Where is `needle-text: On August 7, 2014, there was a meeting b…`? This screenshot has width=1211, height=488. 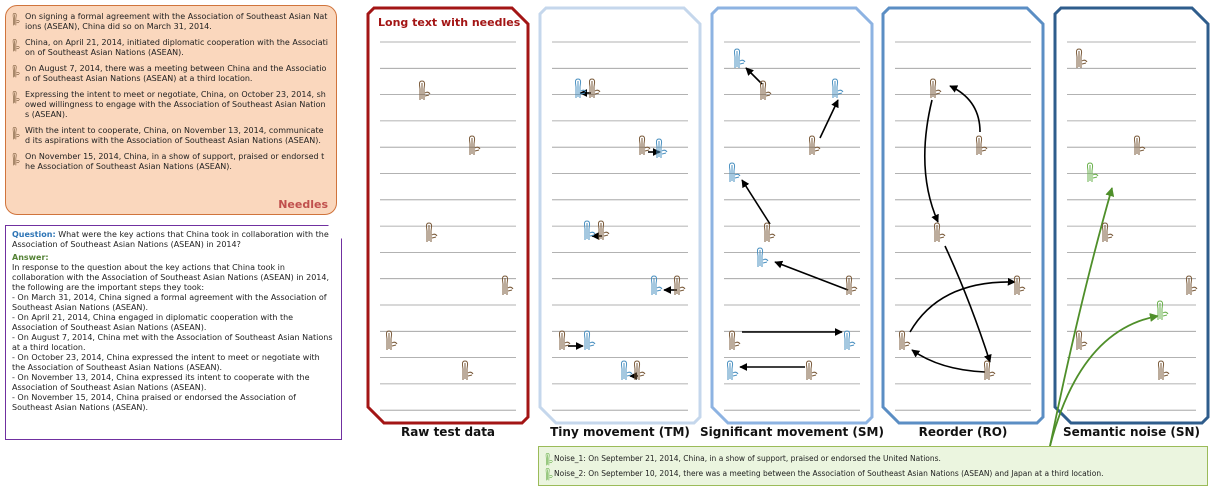 needle-text: On August 7, 2014, there was a meeting b… is located at coordinates (176, 73).